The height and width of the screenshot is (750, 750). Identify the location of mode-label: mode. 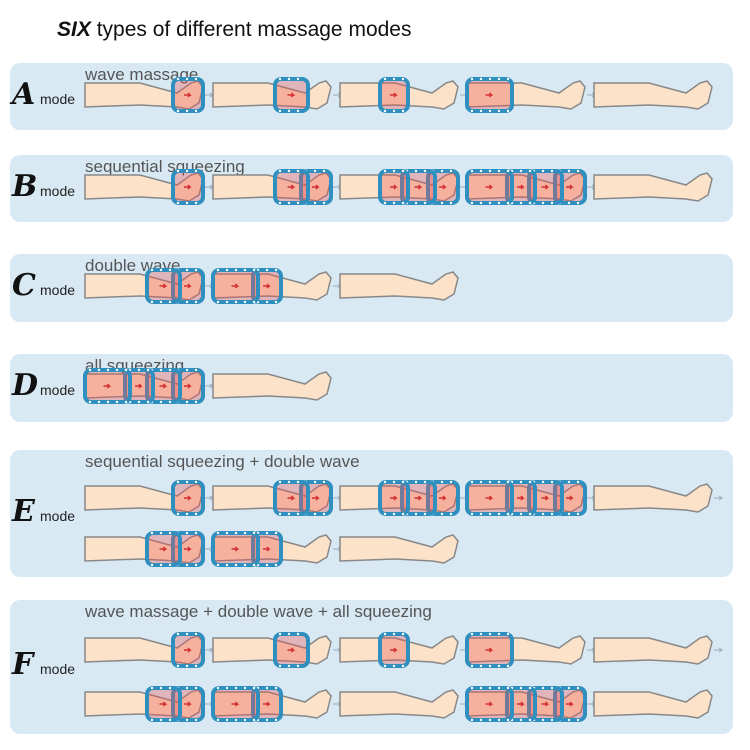
(58, 669).